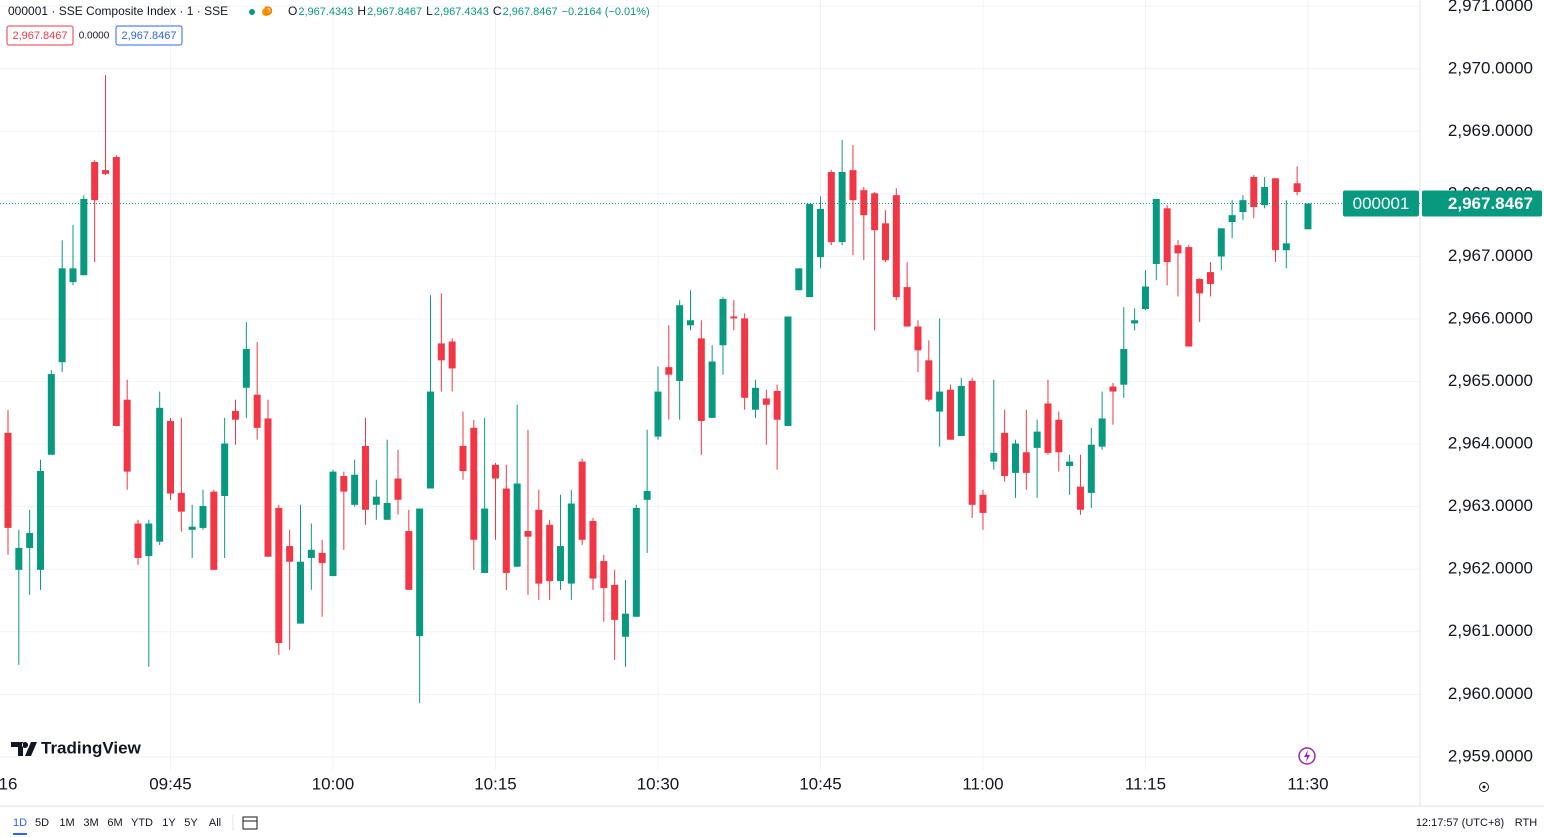 This screenshot has height=837, width=1544. Describe the element at coordinates (1490, 630) in the screenshot. I see `y-tick-label: 2,961.0000` at that location.